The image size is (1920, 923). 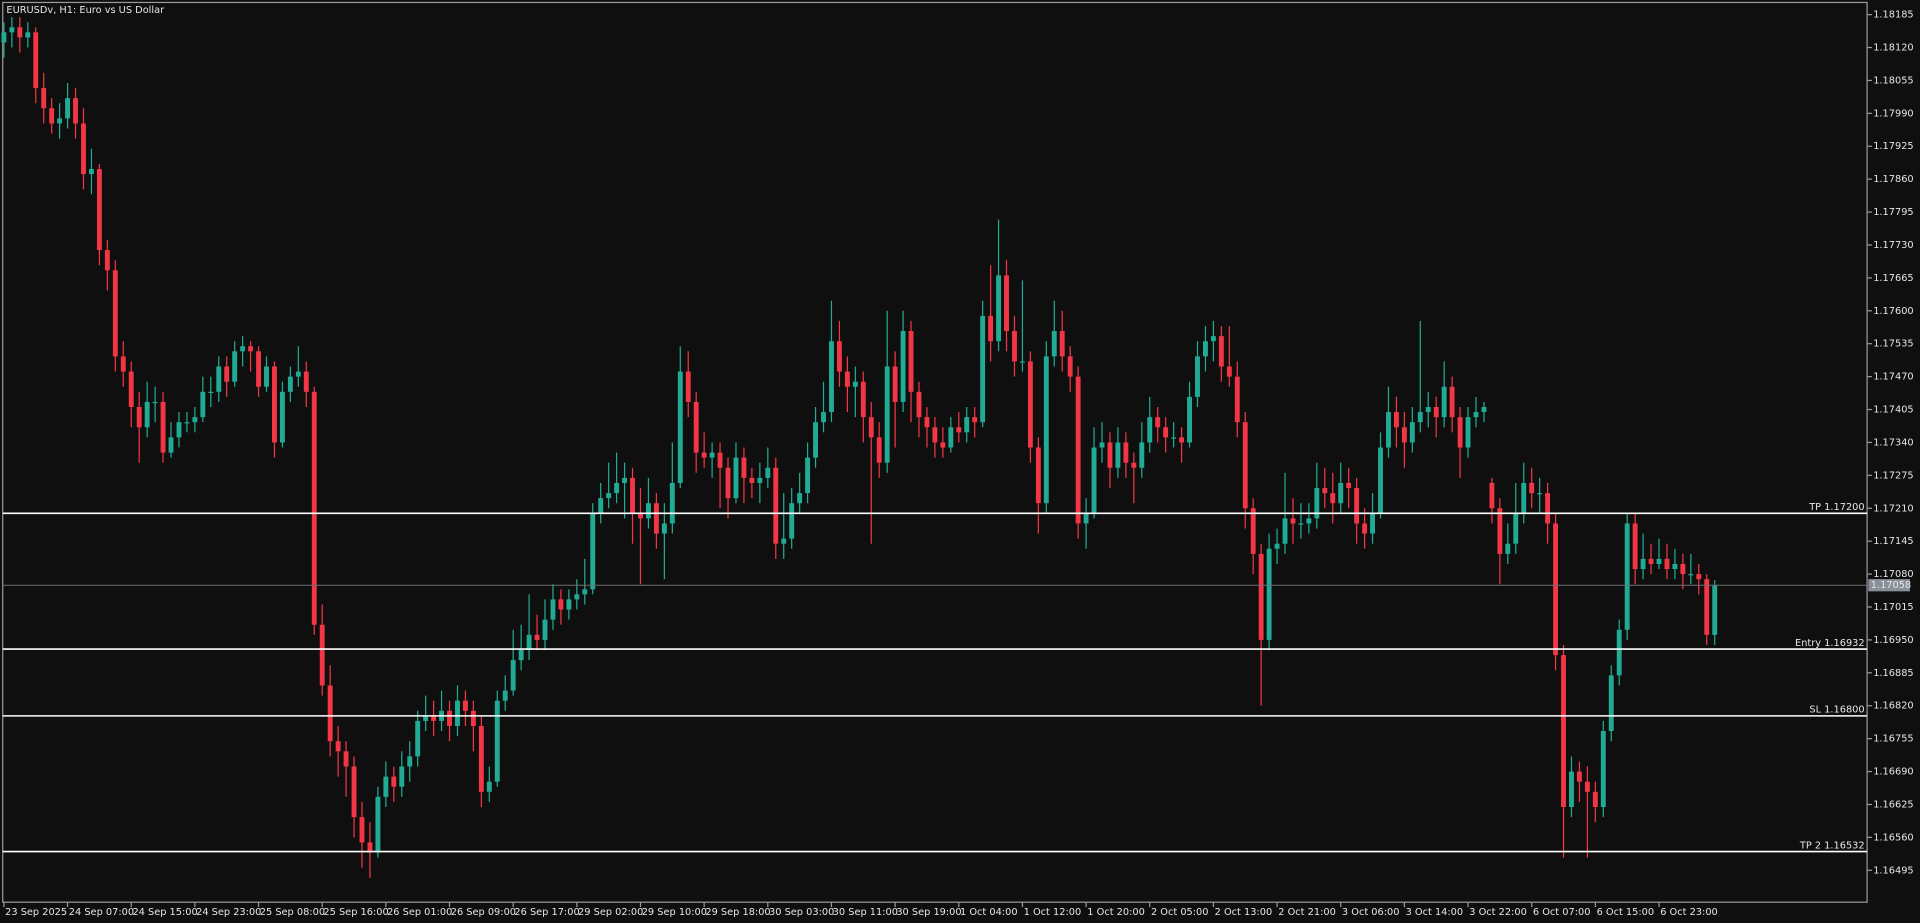 What do you see at coordinates (1893, 870) in the screenshot?
I see `y-tick-label: 1.16495` at bounding box center [1893, 870].